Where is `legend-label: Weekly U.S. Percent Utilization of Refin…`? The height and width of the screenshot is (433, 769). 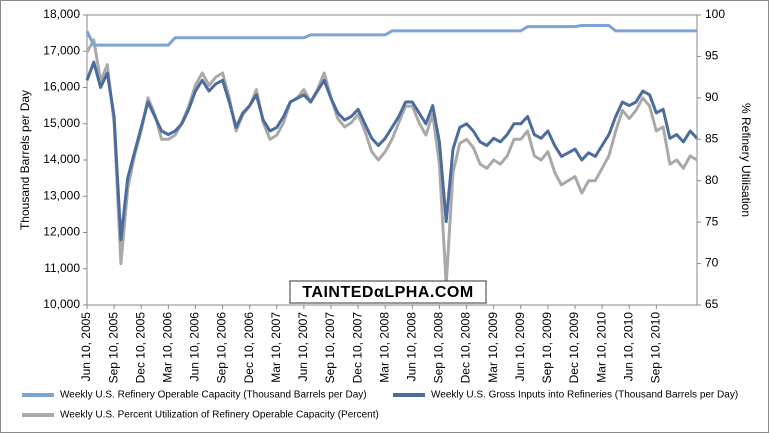 legend-label: Weekly U.S. Percent Utilization of Refin… is located at coordinates (219, 415).